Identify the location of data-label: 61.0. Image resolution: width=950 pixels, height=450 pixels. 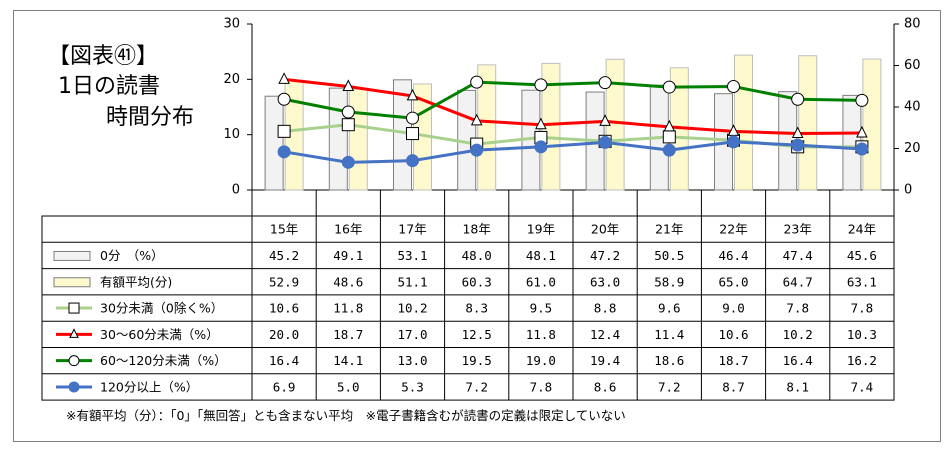
(541, 281).